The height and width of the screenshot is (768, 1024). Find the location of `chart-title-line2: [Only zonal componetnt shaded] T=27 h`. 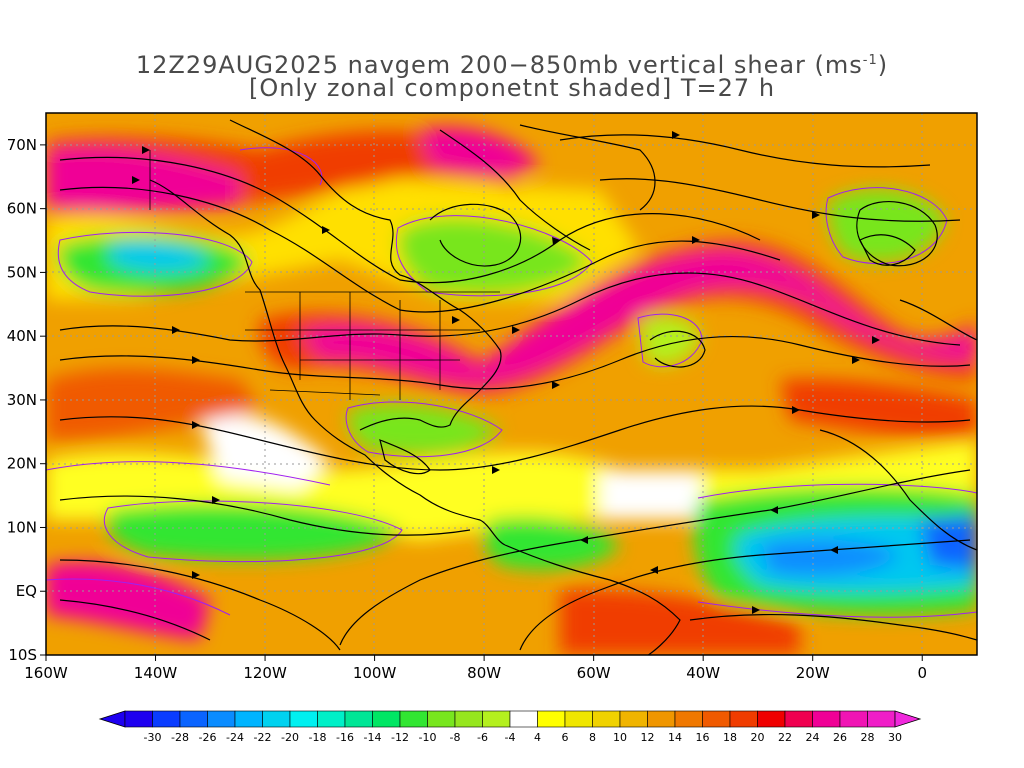

chart-title-line2: [Only zonal componetnt shaded] T=27 h is located at coordinates (512, 88).